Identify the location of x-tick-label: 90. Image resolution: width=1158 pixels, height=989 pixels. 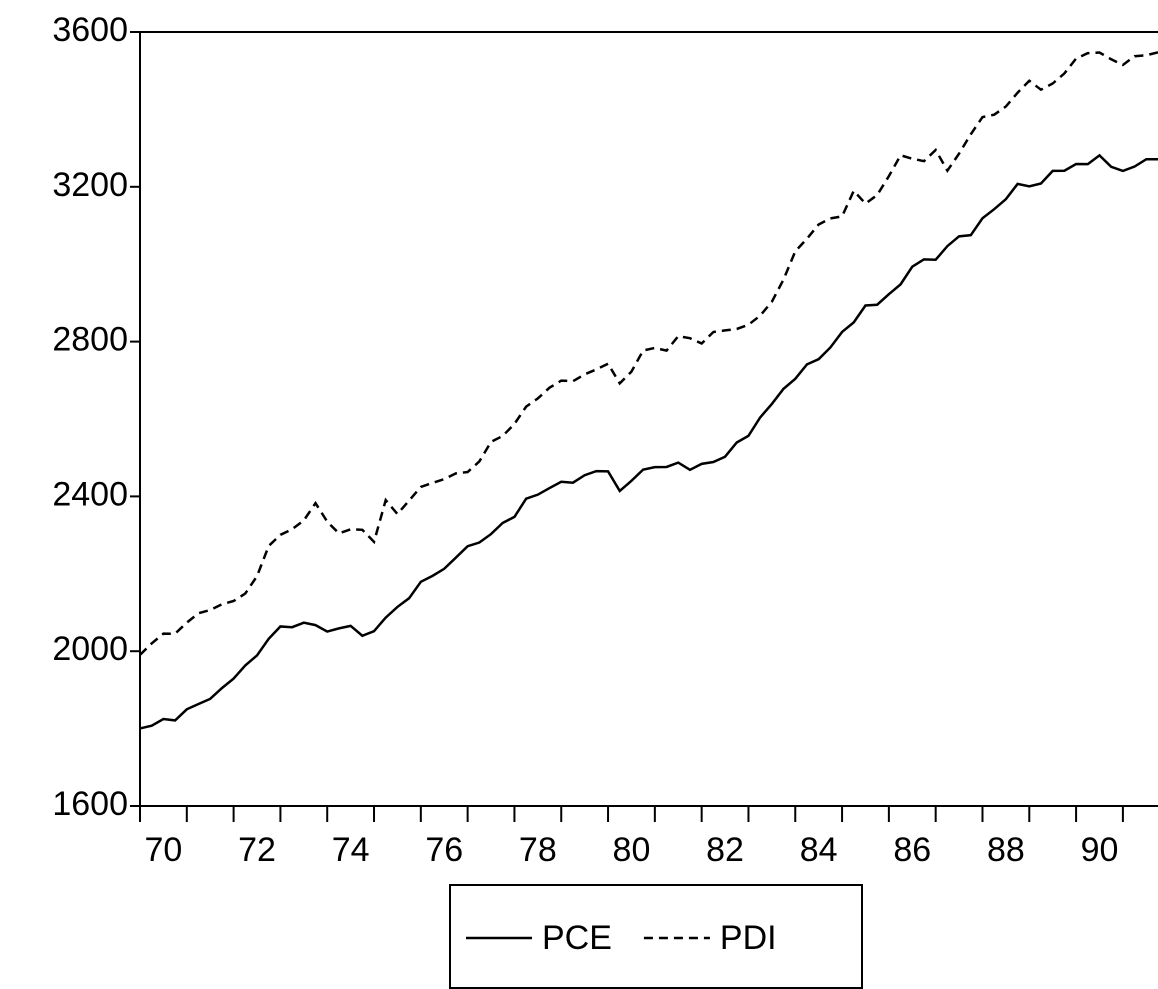
(1100, 850).